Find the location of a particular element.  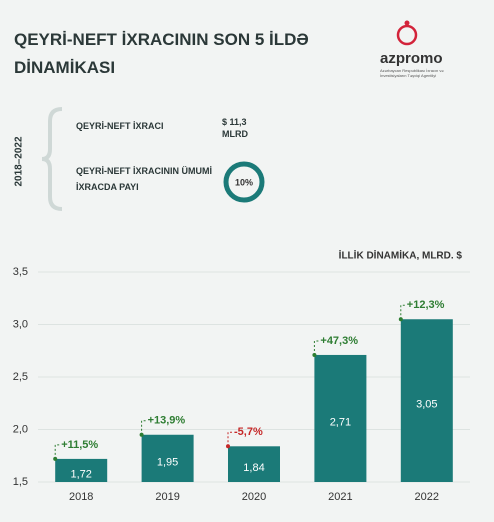

summary-label: QEYRİ-NEFT İXRACI is located at coordinates (120, 126).